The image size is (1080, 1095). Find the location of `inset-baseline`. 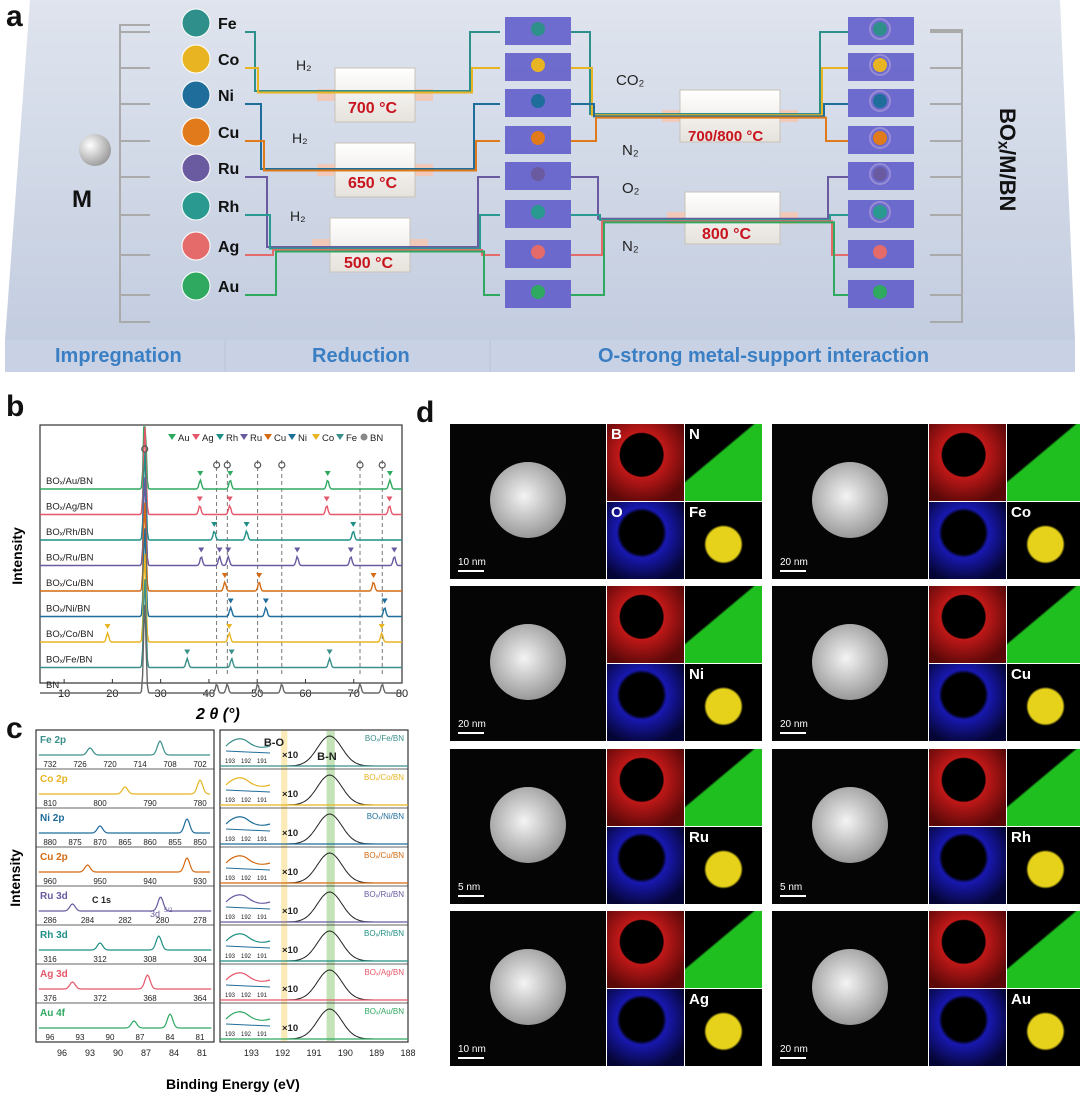

inset-baseline is located at coordinates (248, 869).